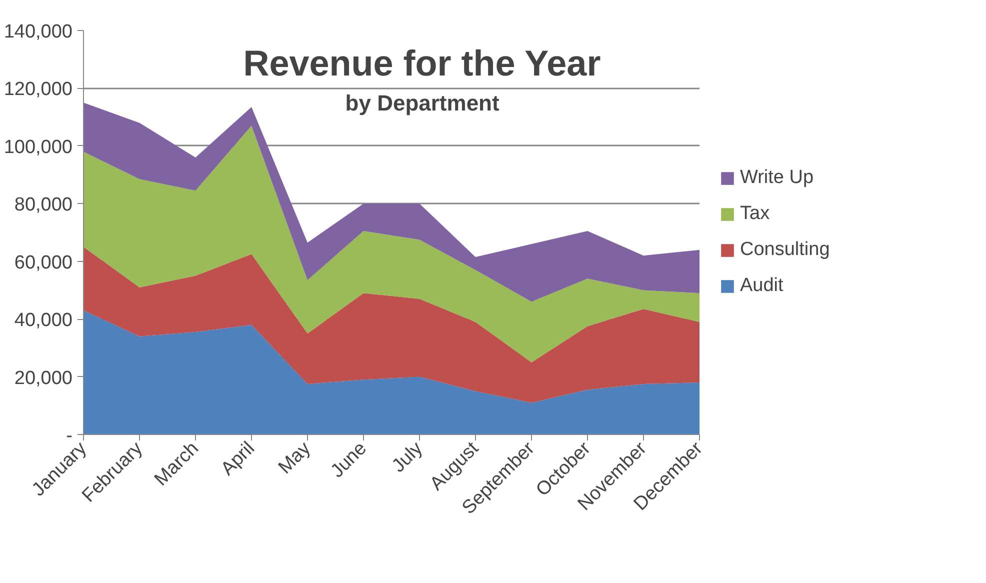 Image resolution: width=986 pixels, height=583 pixels. I want to click on legend-label: Write Up, so click(777, 178).